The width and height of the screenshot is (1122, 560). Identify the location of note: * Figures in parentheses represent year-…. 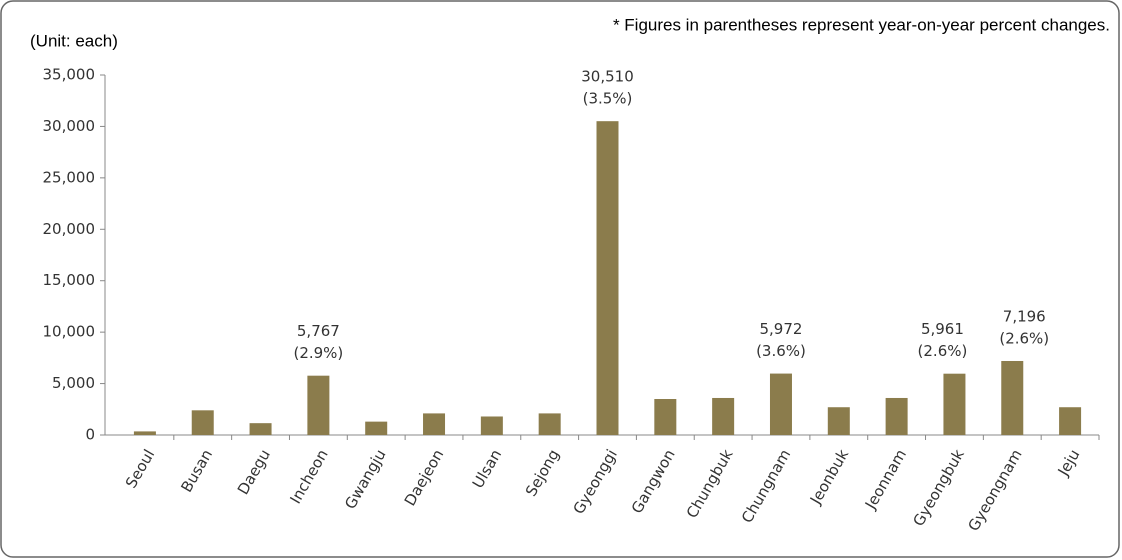
(861, 24).